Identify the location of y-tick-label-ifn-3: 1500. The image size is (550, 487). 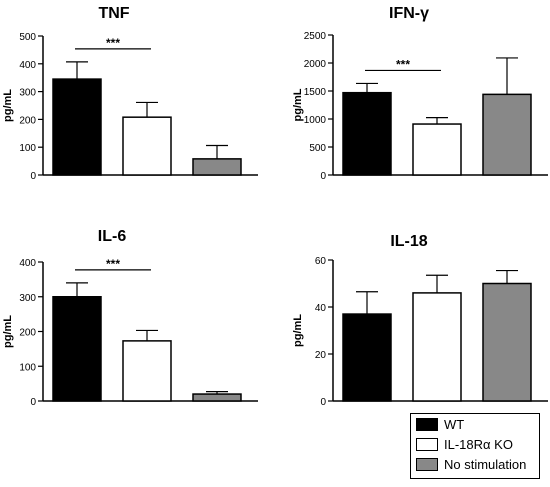
(315, 92).